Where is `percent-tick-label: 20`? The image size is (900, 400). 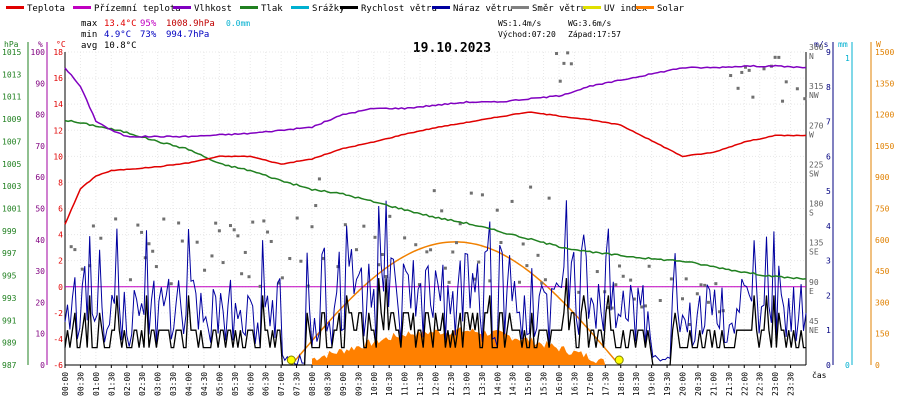 percent-tick-label: 20 is located at coordinates (40, 302).